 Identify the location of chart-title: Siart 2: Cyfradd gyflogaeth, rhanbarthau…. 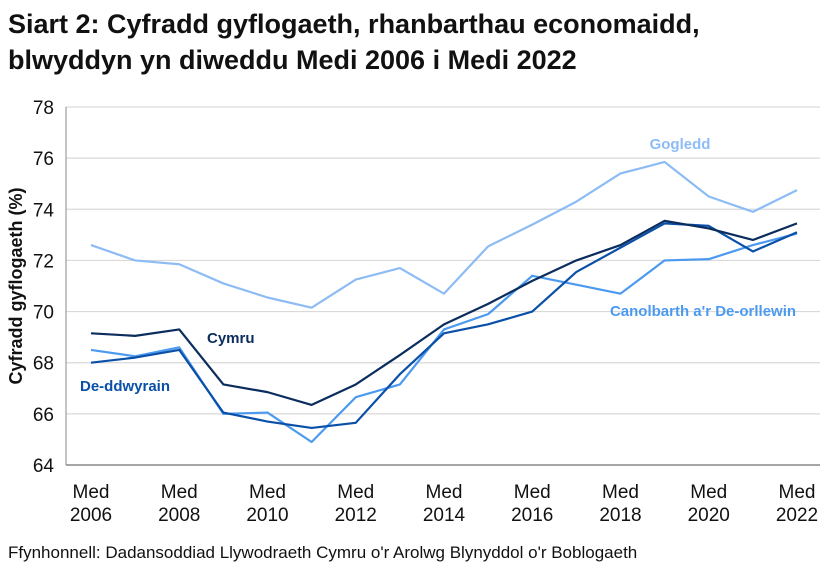
(354, 42).